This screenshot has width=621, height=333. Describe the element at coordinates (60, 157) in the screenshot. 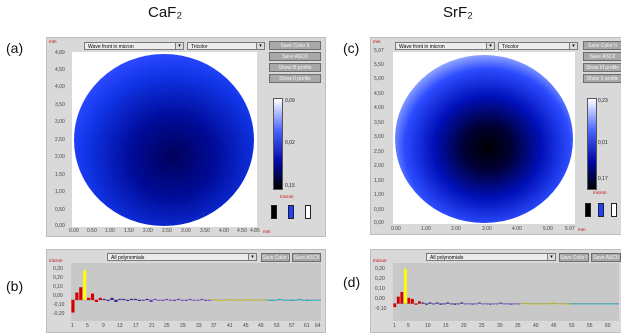

I see `panel-a-y-tick: 2,00` at that location.